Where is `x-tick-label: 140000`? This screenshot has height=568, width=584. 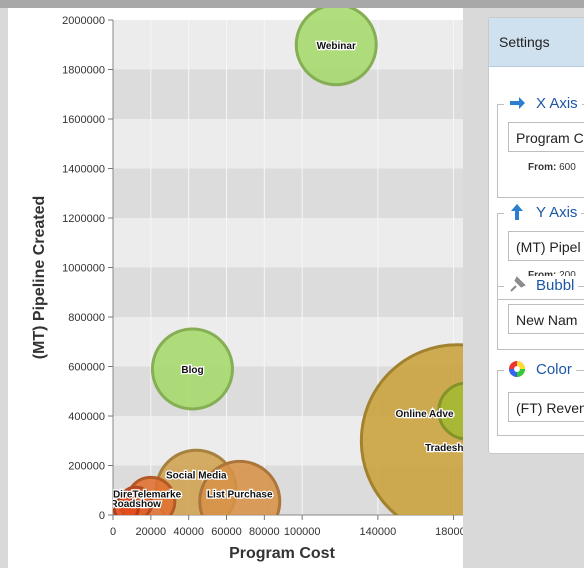 x-tick-label: 140000 is located at coordinates (378, 532).